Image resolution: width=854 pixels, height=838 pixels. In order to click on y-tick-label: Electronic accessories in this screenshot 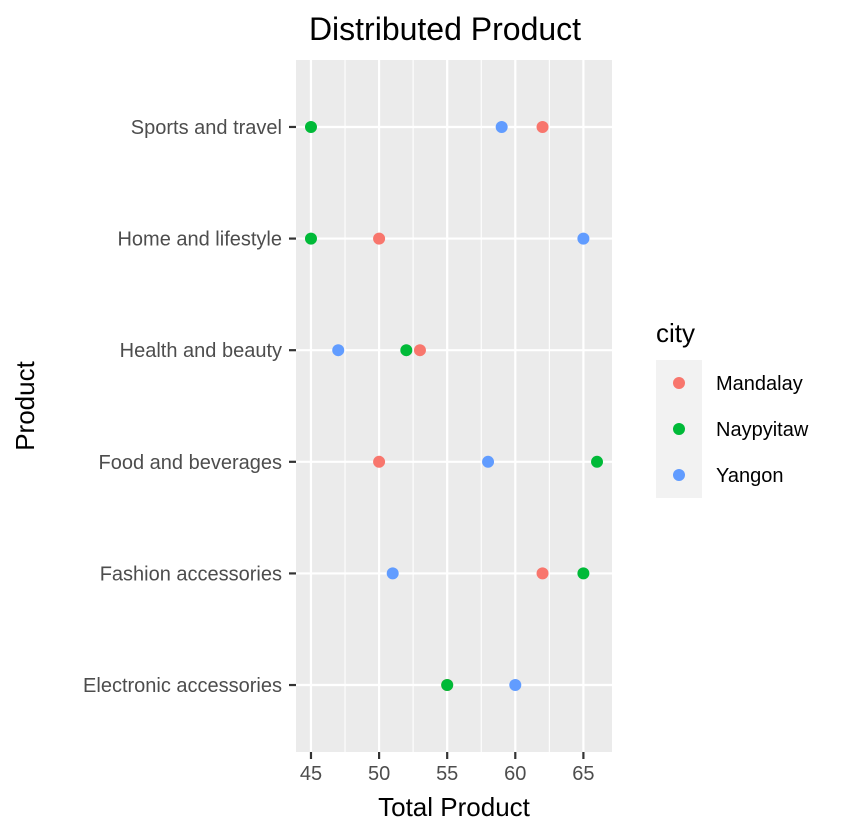, I will do `click(182, 686)`.